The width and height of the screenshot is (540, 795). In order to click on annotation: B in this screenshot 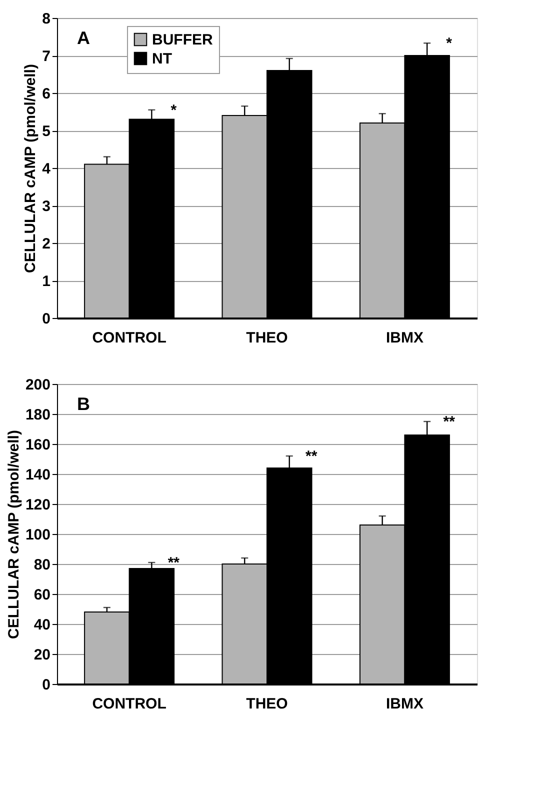, I will do `click(83, 404)`.